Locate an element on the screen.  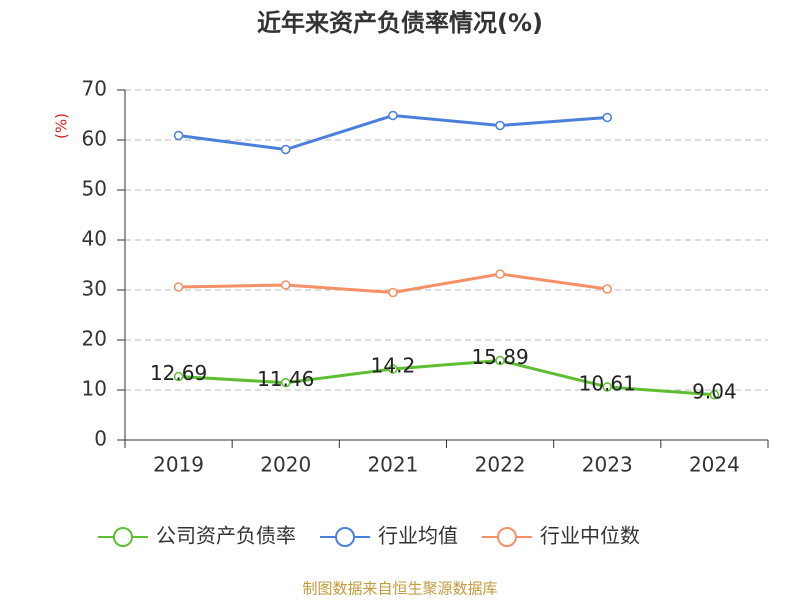
y-tick-label: 40 is located at coordinates (94, 239).